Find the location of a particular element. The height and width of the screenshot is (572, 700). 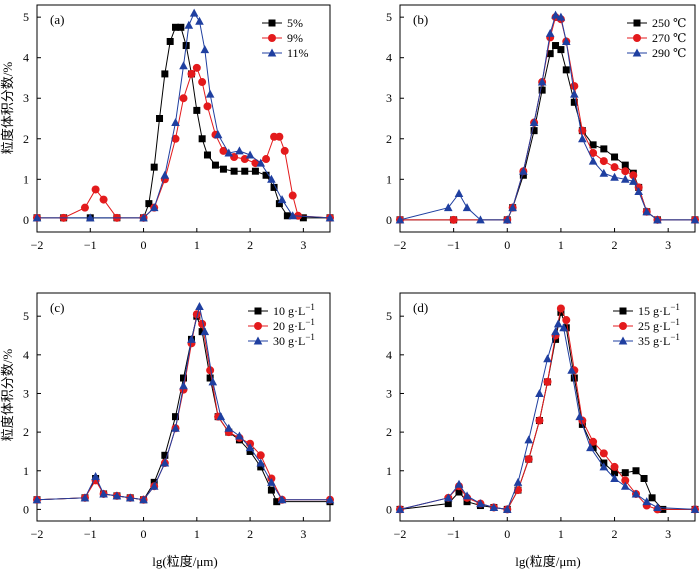

legend-entry: 25 g·L−1 is located at coordinates (646, 325).